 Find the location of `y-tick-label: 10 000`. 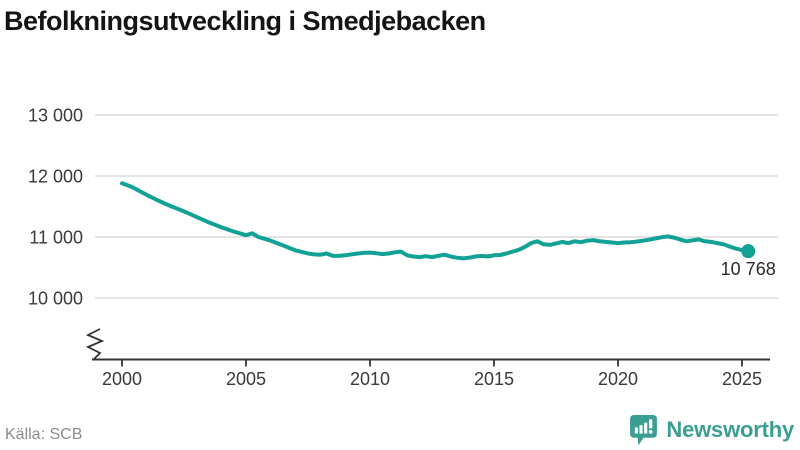

y-tick-label: 10 000 is located at coordinates (55, 299).